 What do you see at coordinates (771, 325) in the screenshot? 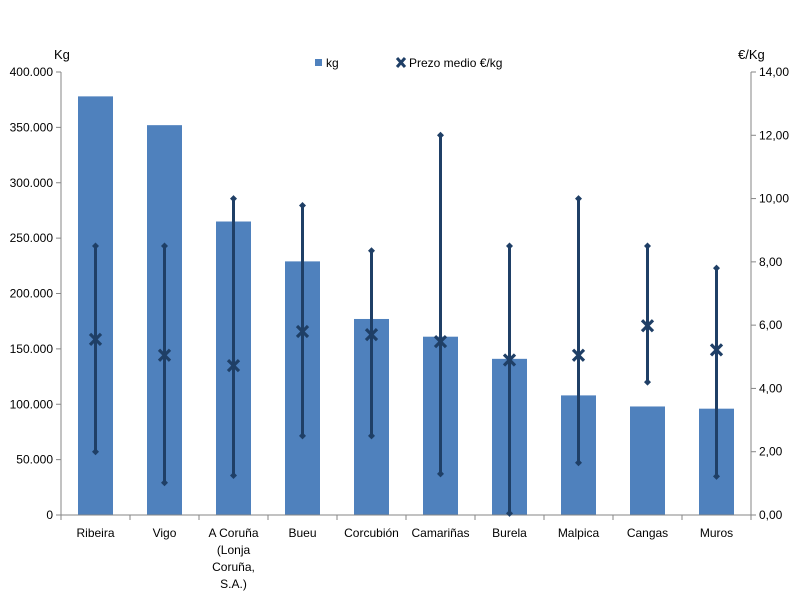
I see `right-tick-label-3: 6,00` at bounding box center [771, 325].